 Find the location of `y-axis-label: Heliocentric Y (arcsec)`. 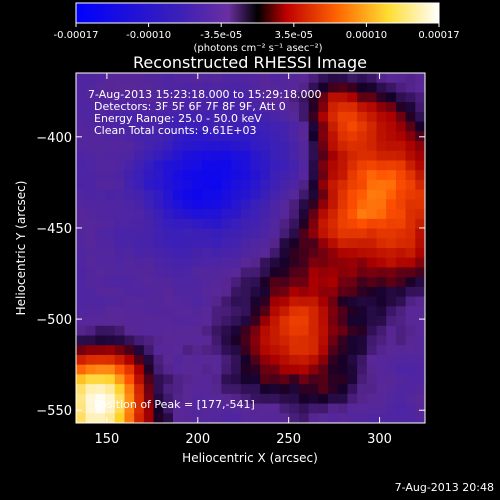

y-axis-label: Heliocentric Y (arcsec) is located at coordinates (21, 248).